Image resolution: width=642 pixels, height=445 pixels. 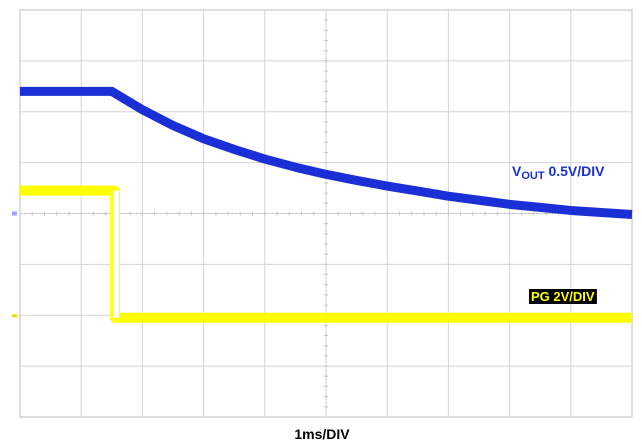 What do you see at coordinates (517, 171) in the screenshot?
I see `vout-label-main: V` at bounding box center [517, 171].